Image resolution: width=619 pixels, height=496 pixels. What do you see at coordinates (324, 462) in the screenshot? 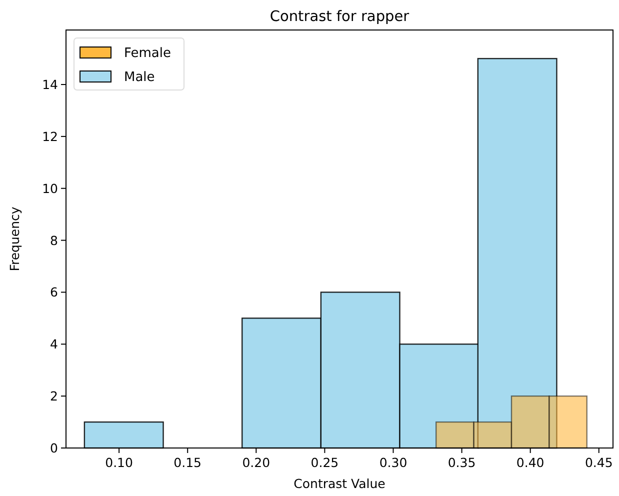
I see `x-tick-label: 0.25` at bounding box center [324, 462].